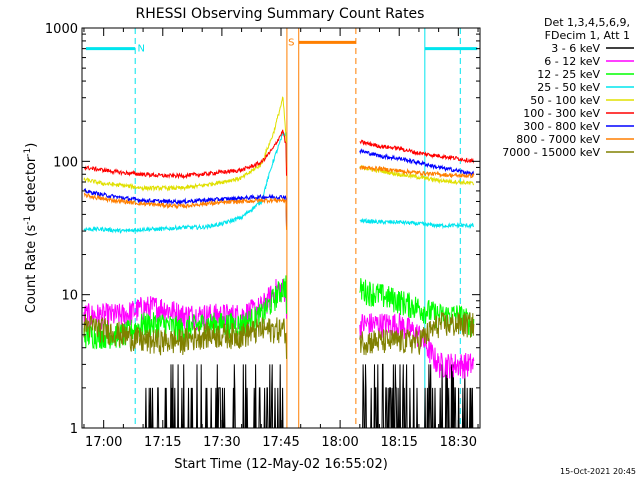 This screenshot has width=640, height=480. What do you see at coordinates (417, 307) in the screenshot?
I see `series-2-post-line` at bounding box center [417, 307].